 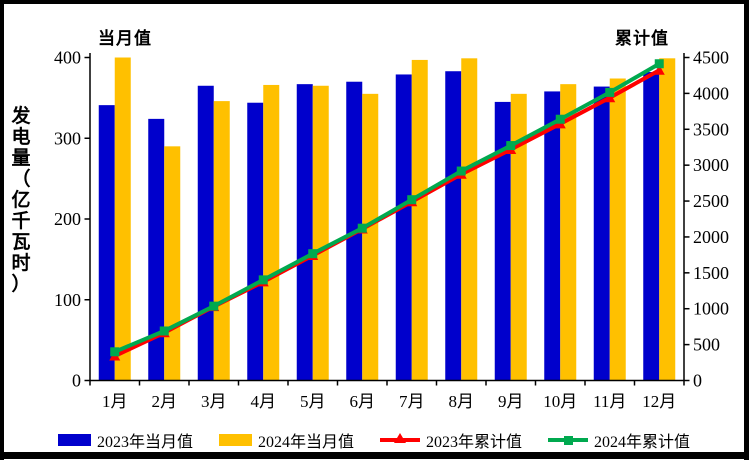 I want to click on bar-2023年当月值-5月, so click(x=304, y=232).